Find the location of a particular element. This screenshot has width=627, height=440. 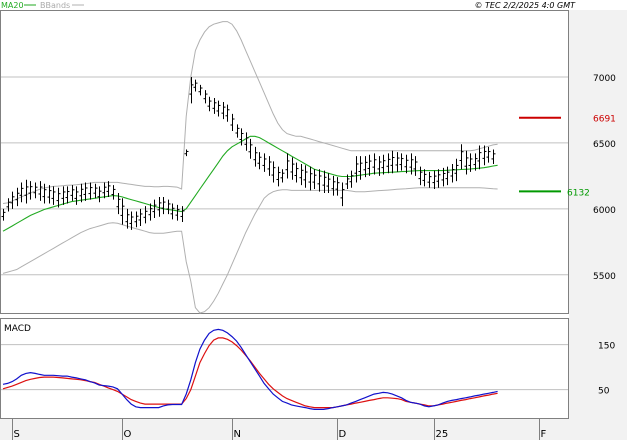

x-tick-label: 25 is located at coordinates (442, 434).